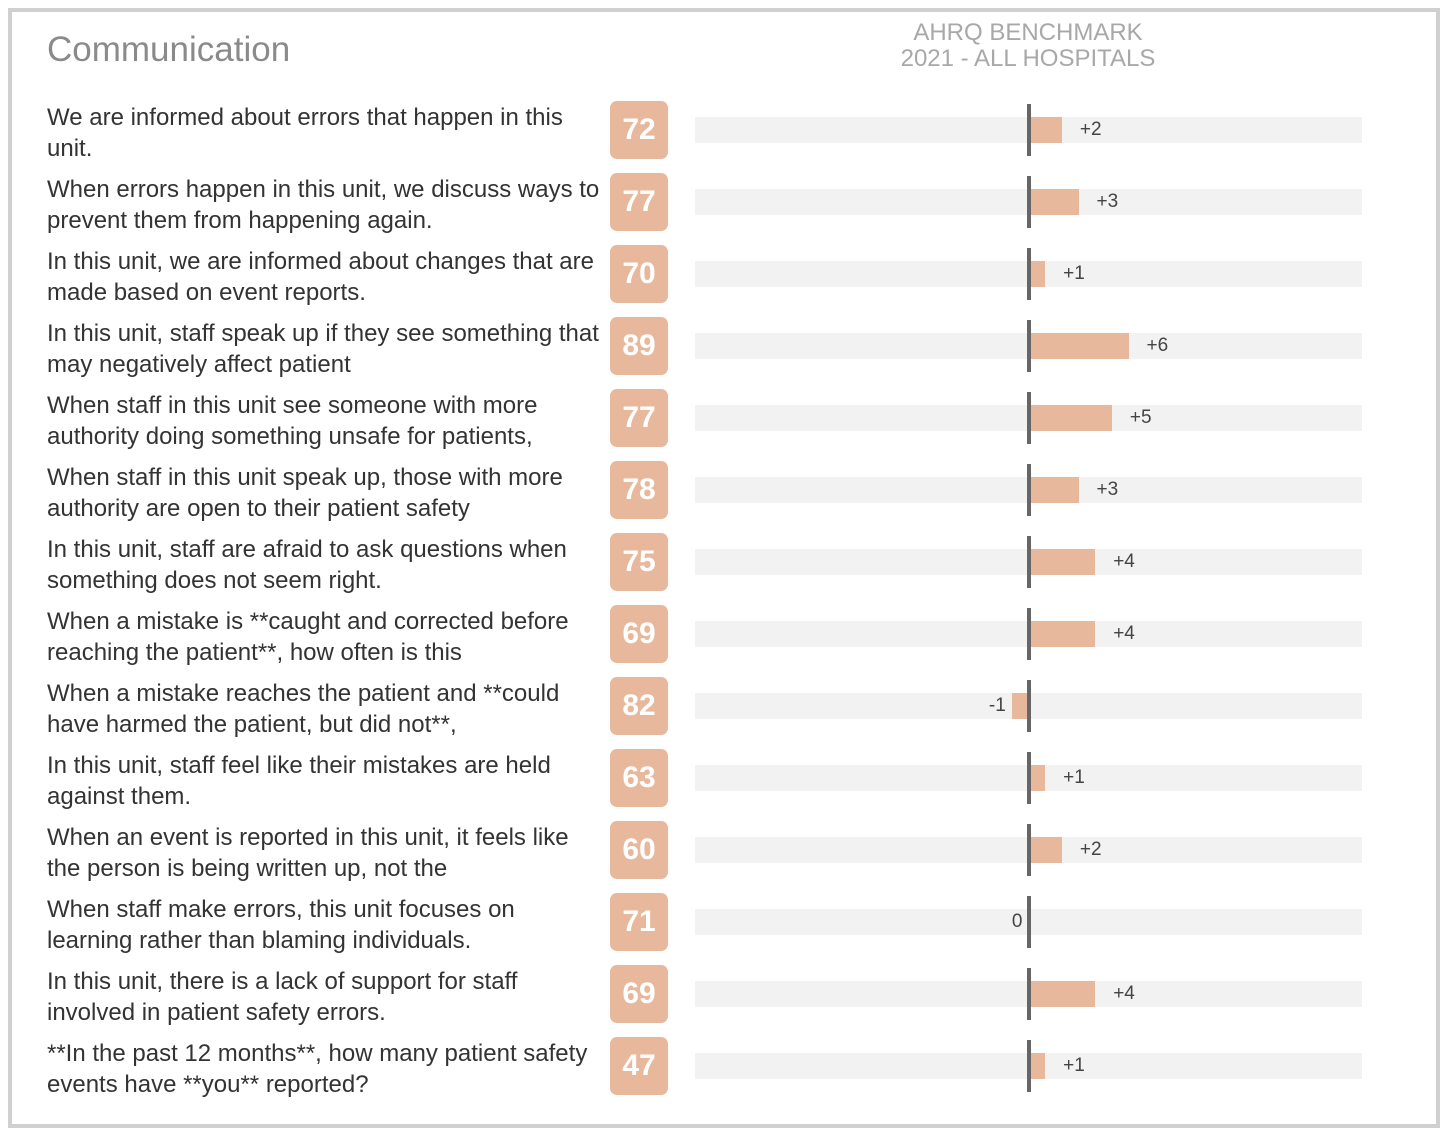 The image size is (1450, 1128). I want to click on benchmark-label: AHRQ BENCHMARK, so click(1028, 32).